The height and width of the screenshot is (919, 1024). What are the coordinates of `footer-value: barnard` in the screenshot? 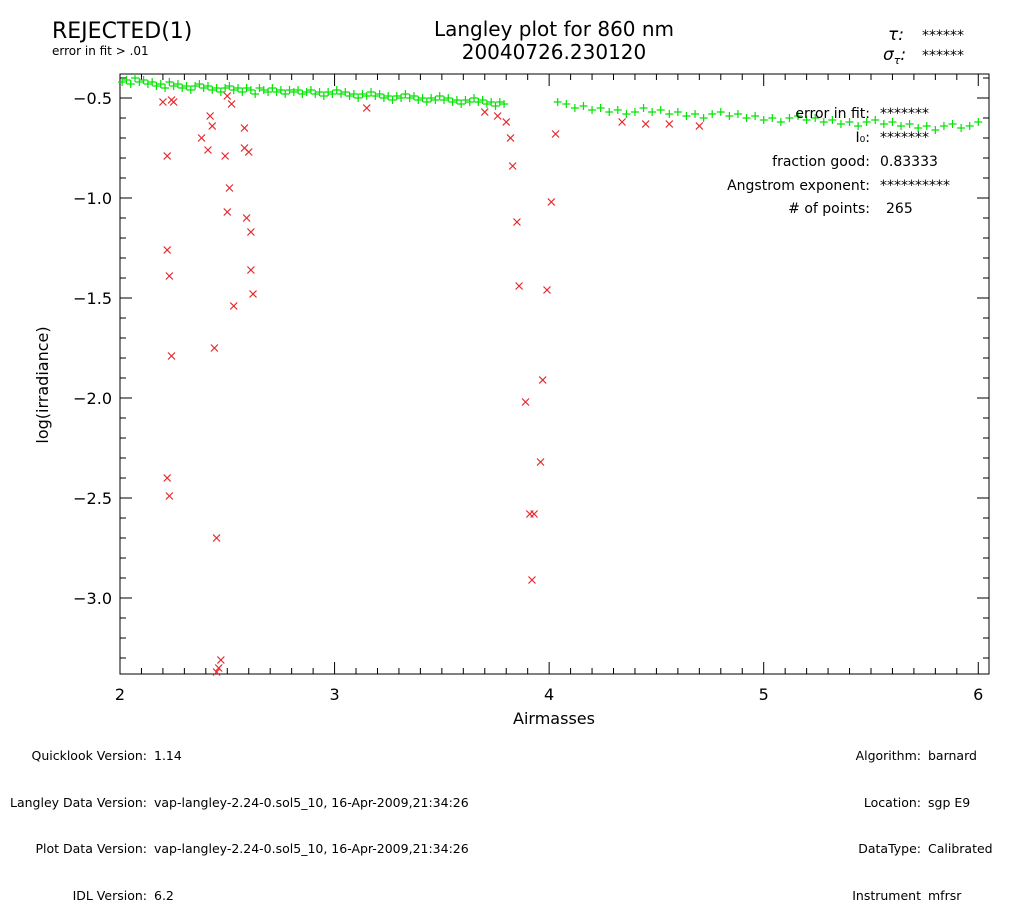 It's located at (952, 755).